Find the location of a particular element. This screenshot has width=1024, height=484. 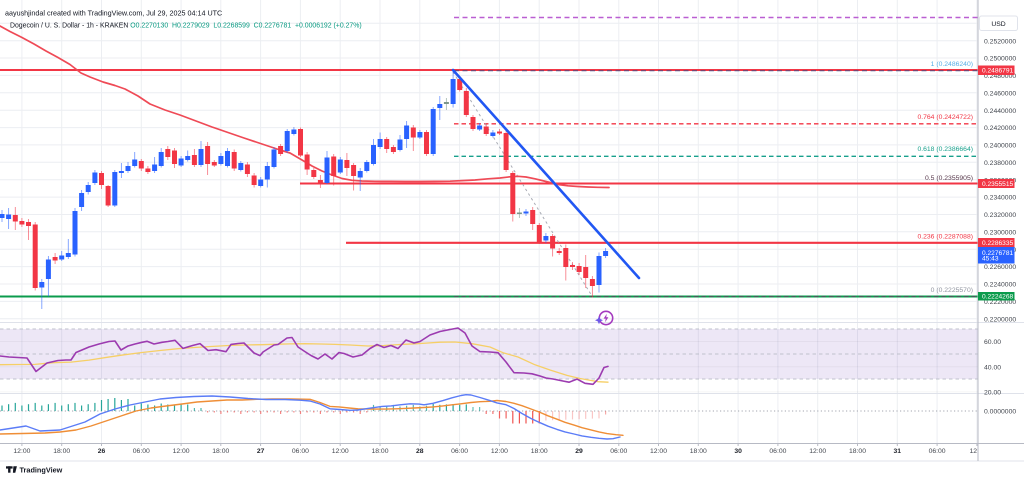

svg-text: 0.2224268 is located at coordinates (998, 297).